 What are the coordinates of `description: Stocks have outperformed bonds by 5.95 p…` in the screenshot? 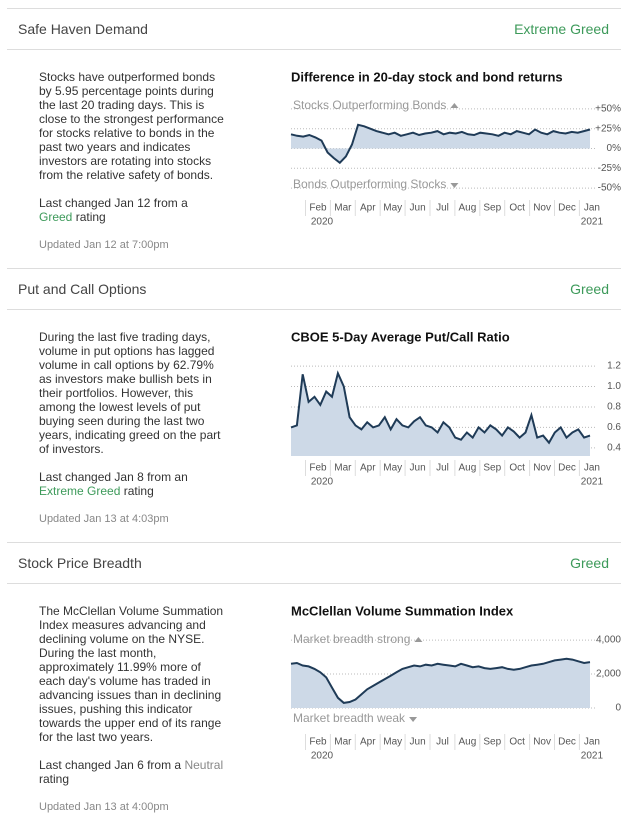 It's located at (131, 126).